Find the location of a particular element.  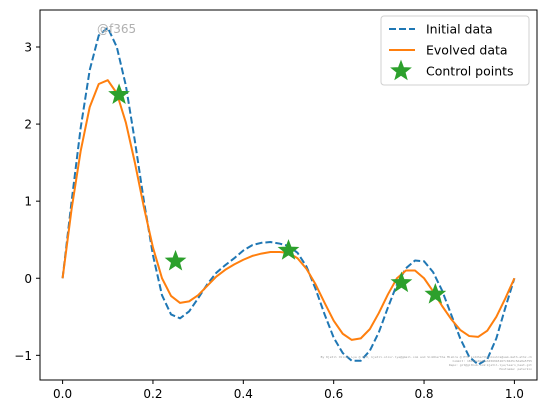

y-tick-label: 1 is located at coordinates (28, 202).